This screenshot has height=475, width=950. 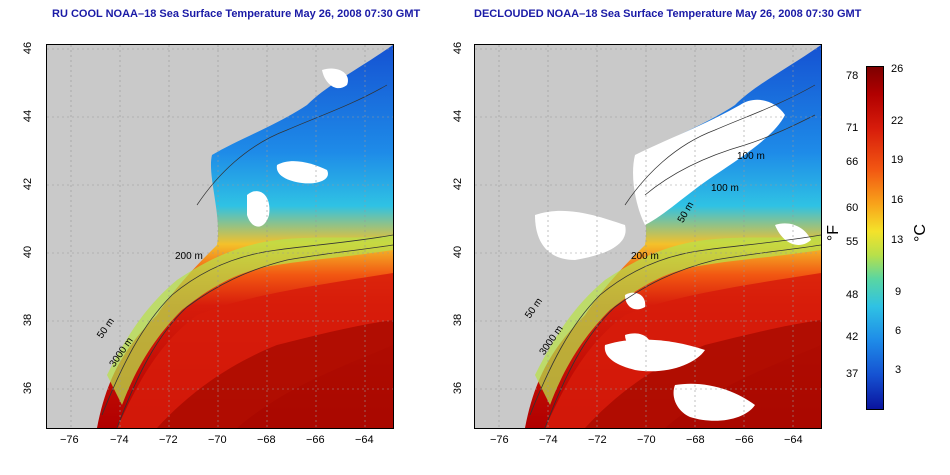 I want to click on temperature-colorbar, so click(x=875, y=238).